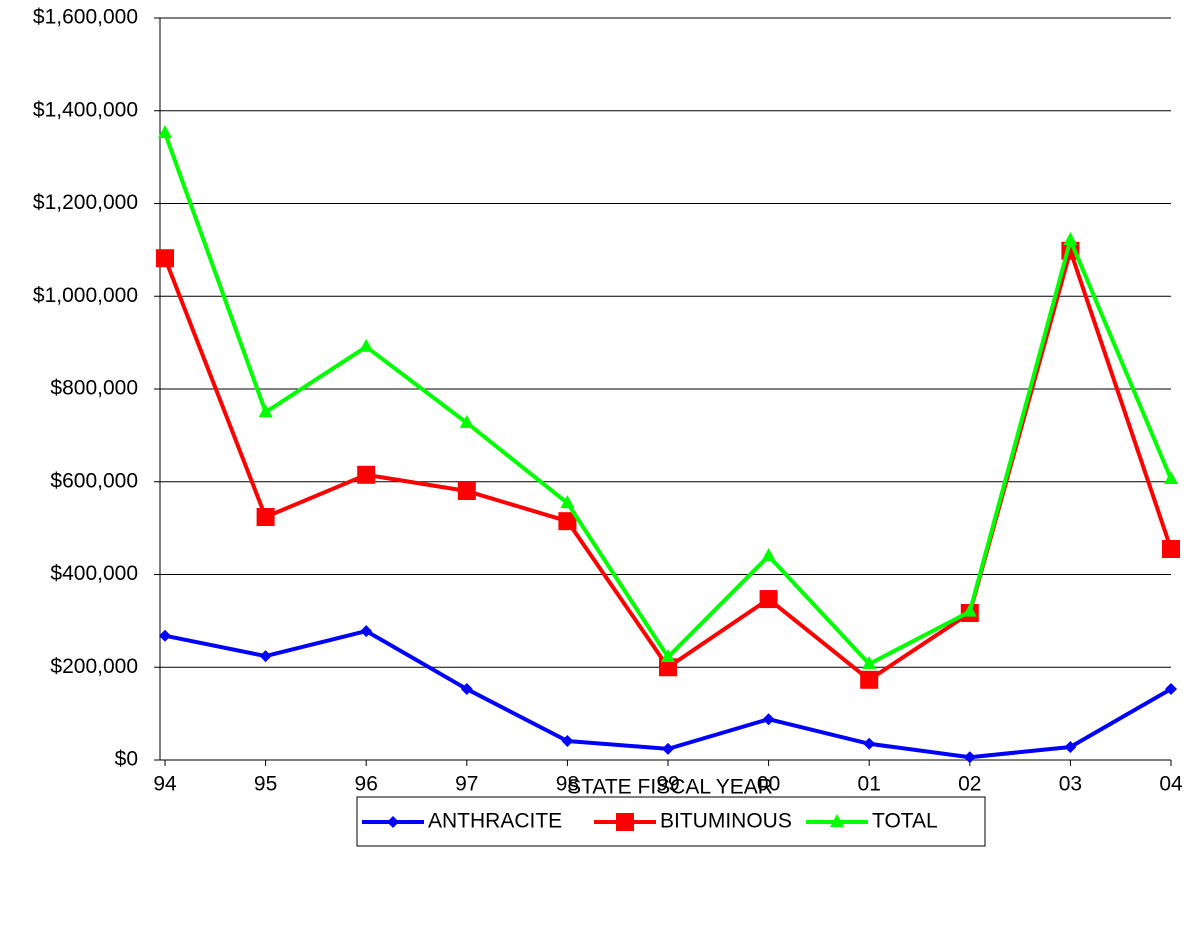 Image resolution: width=1191 pixels, height=932 pixels. What do you see at coordinates (94, 388) in the screenshot?
I see `y-tick-label: $800,000` at bounding box center [94, 388].